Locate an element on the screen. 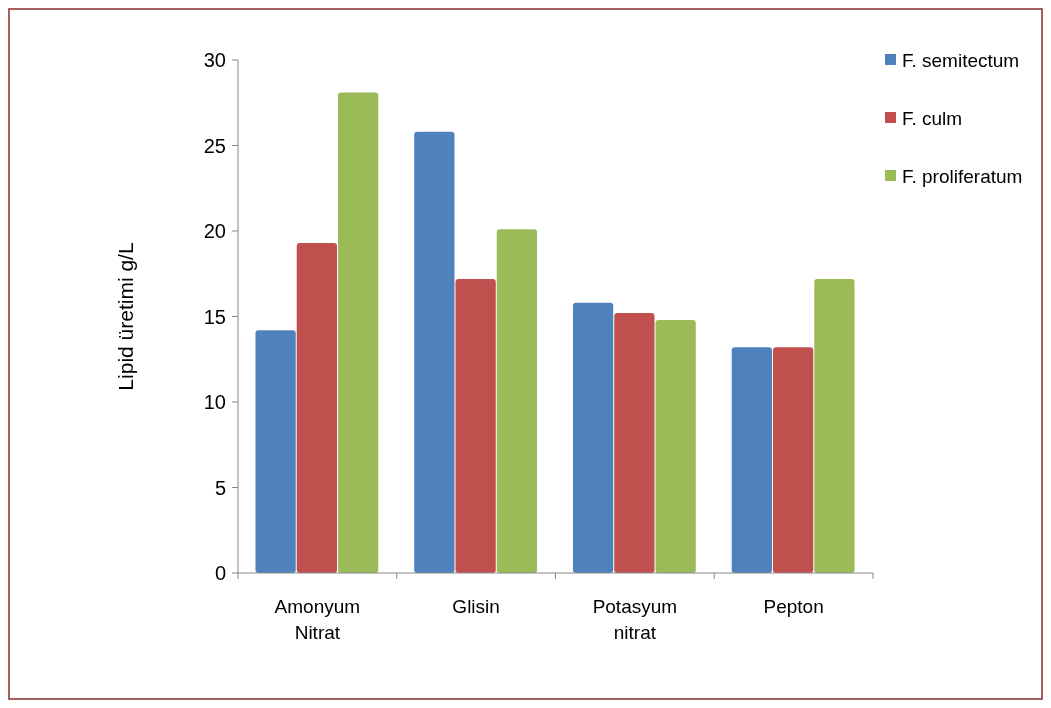 The width and height of the screenshot is (1051, 708). y-tick-label: 15 is located at coordinates (214, 316).